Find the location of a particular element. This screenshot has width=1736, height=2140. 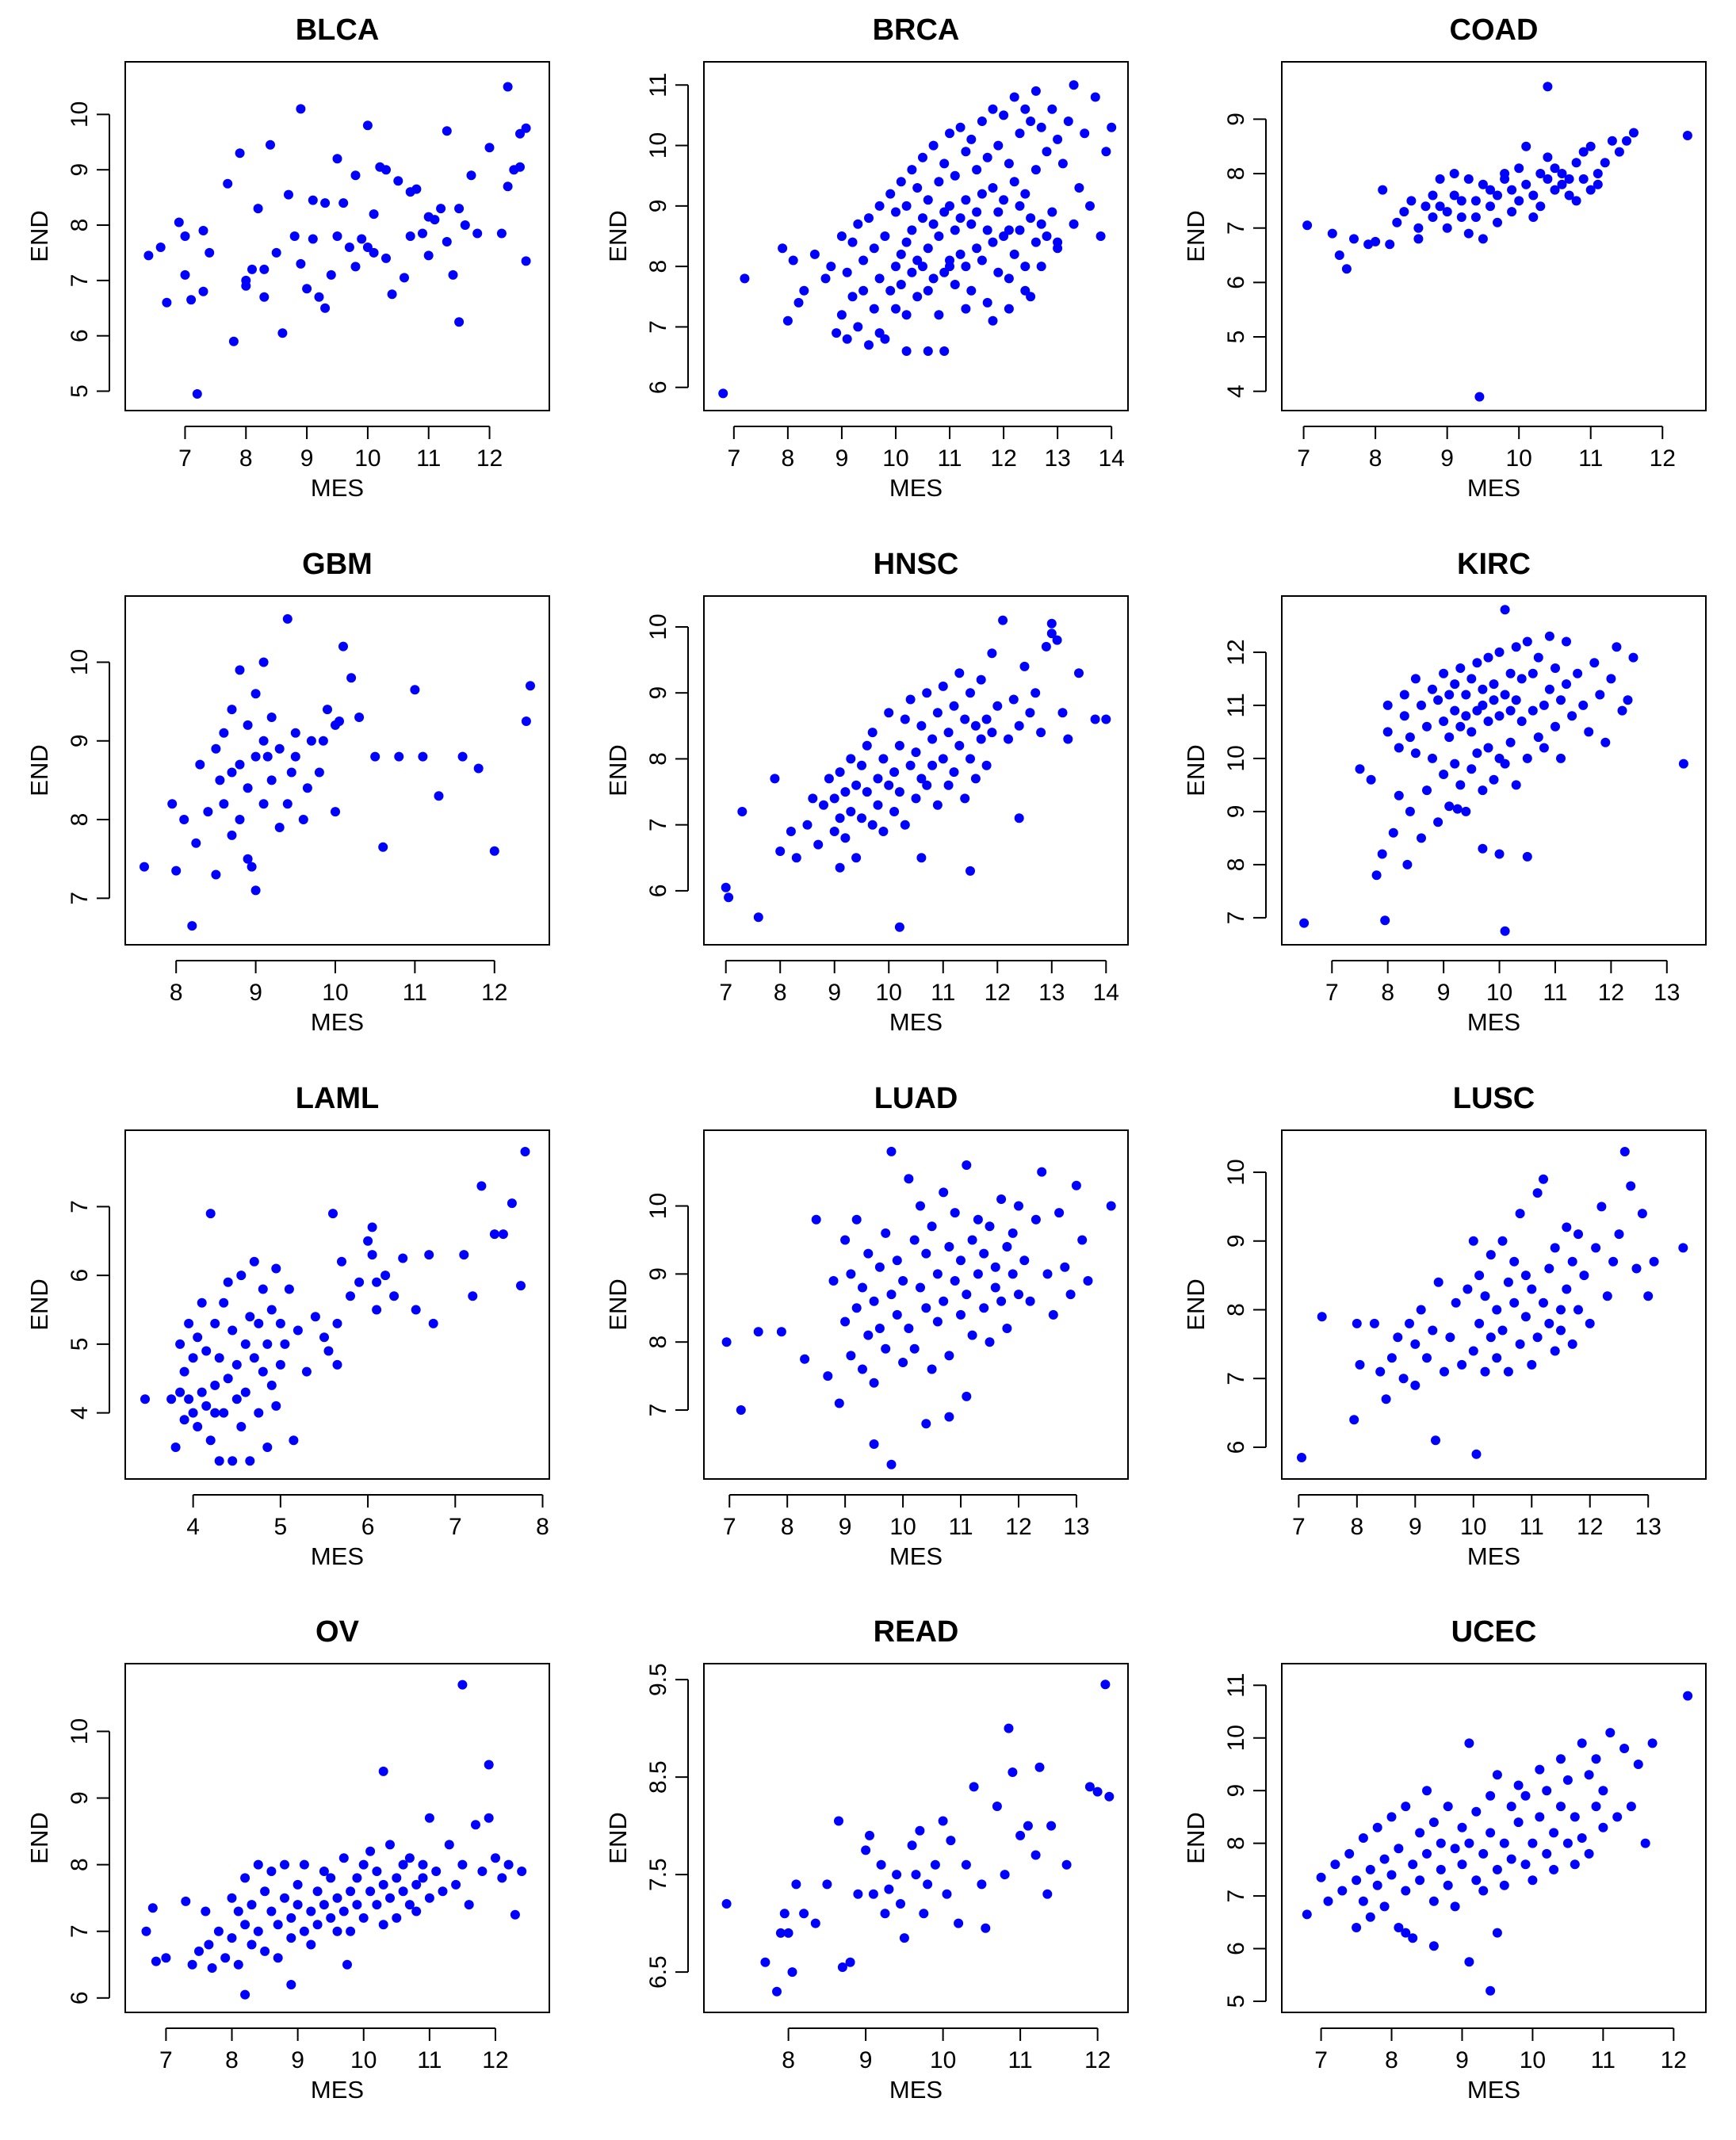

scatter-points is located at coordinates (335, 1307).